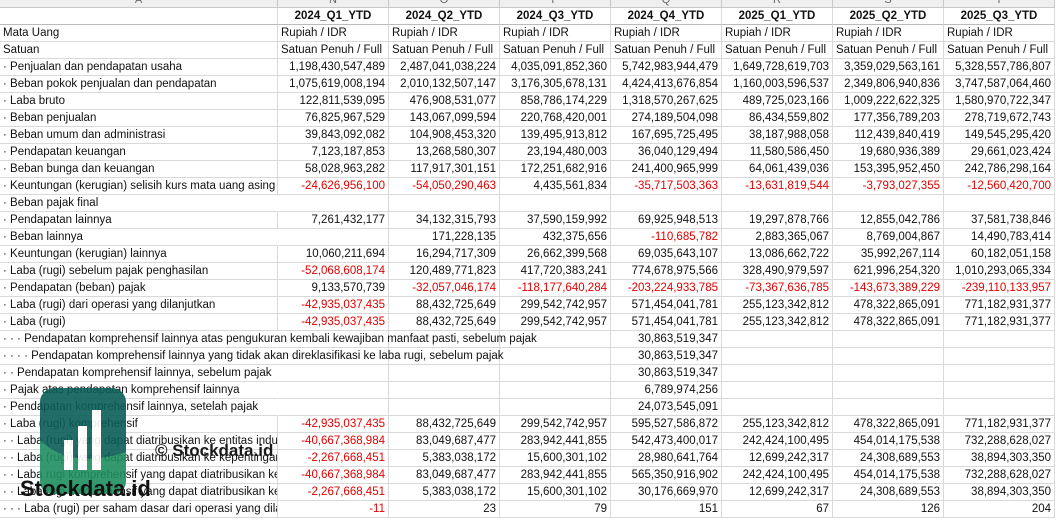  I want to click on value-cell: 4,435,561,834, so click(555, 186).